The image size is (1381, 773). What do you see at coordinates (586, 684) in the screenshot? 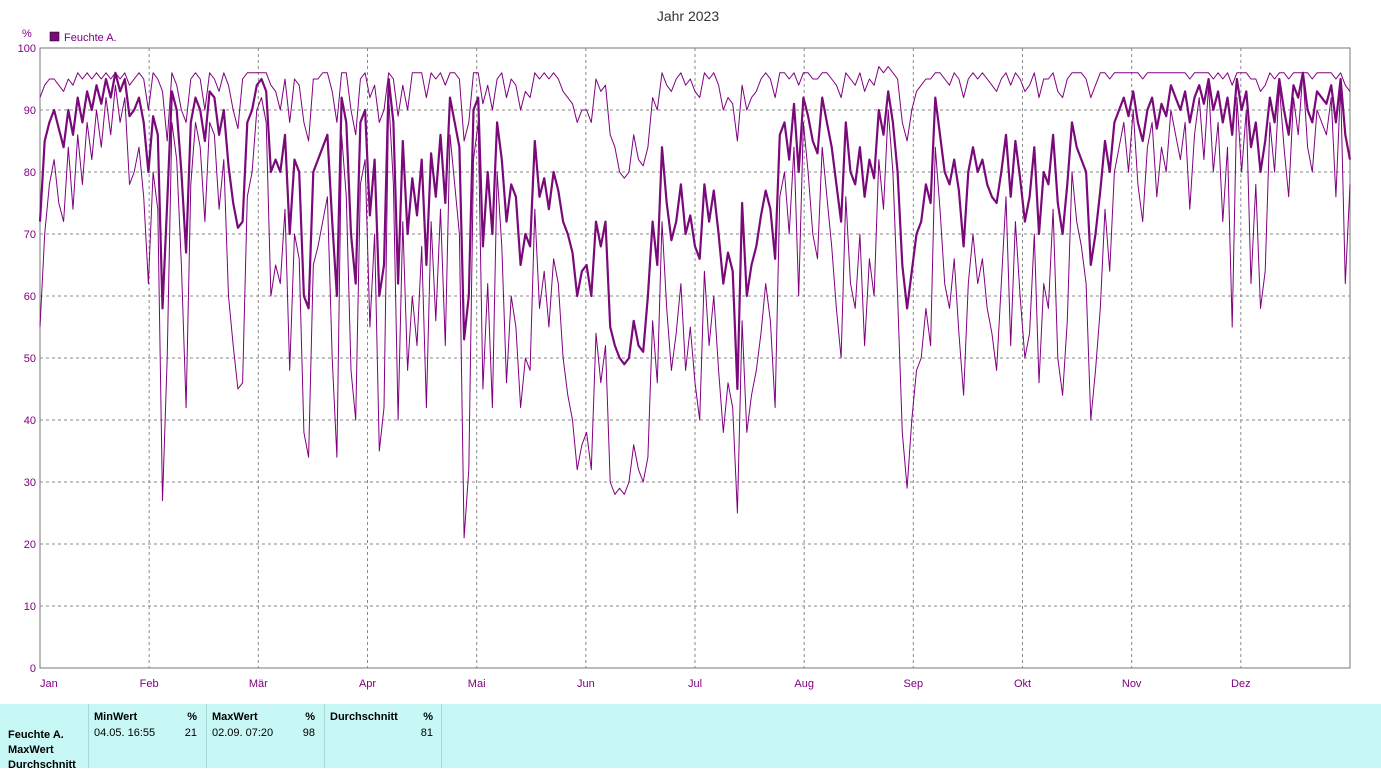
I see `x-tick-label: Jun` at bounding box center [586, 684].